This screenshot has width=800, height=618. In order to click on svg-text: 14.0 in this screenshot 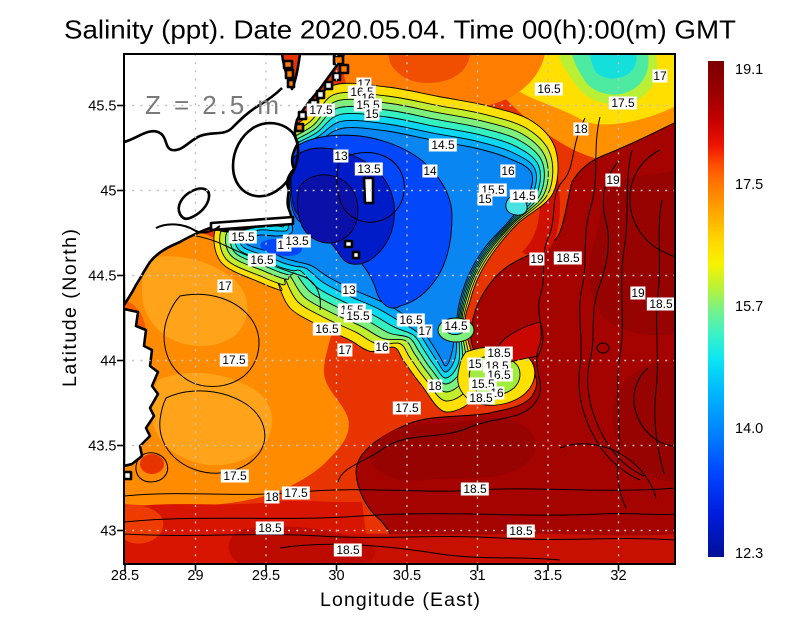, I will do `click(749, 429)`.